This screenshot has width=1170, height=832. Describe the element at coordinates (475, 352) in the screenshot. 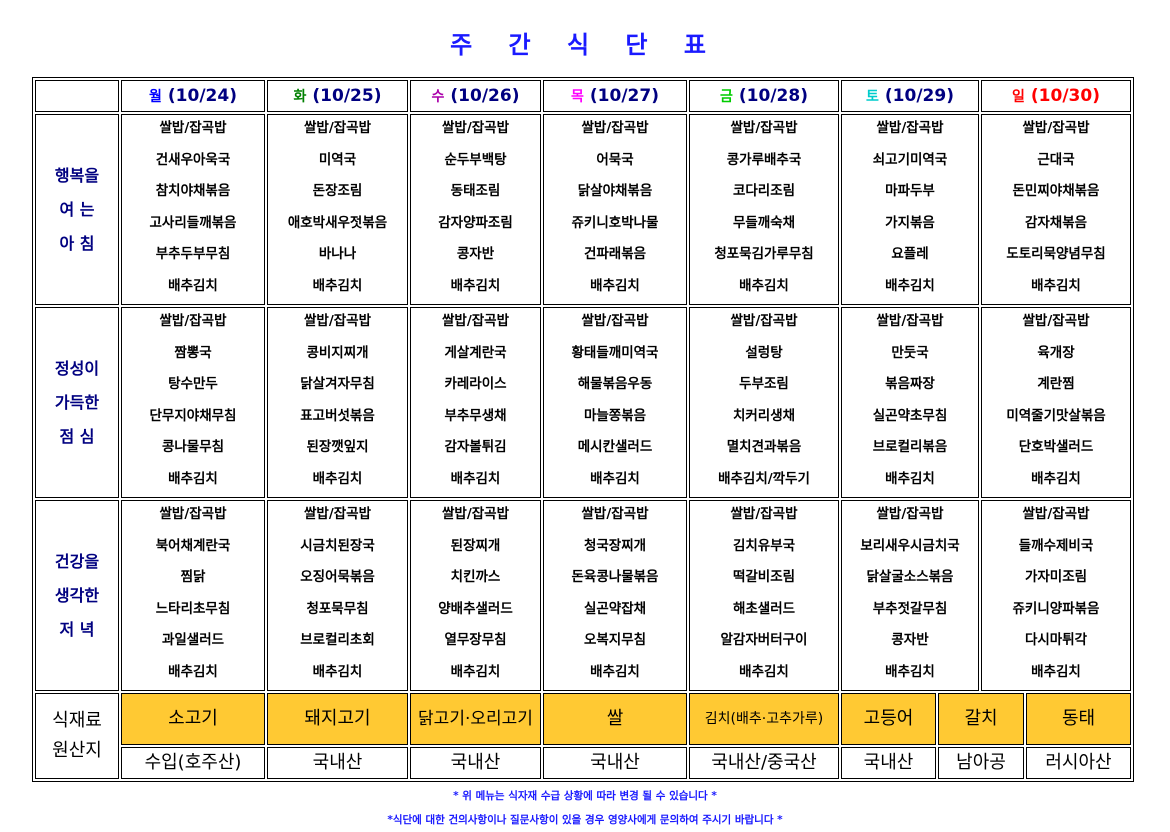

I see `dish-item: 게살계란국` at that location.